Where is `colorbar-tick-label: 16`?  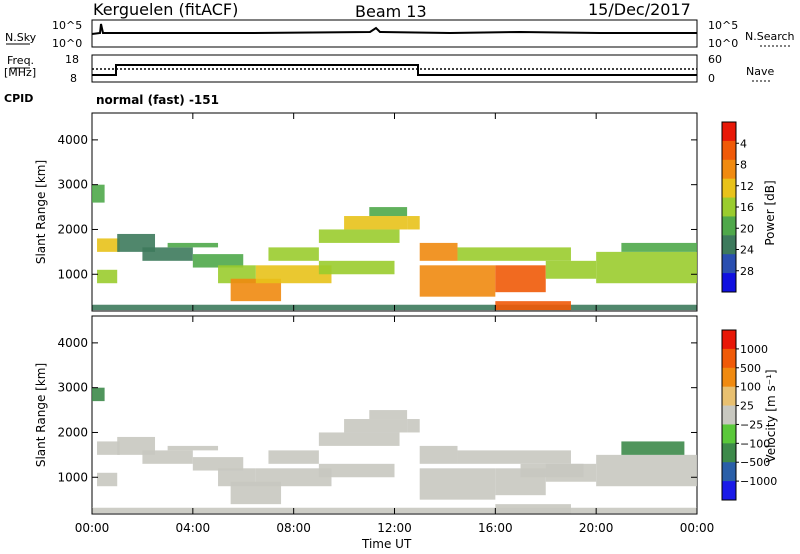
colorbar-tick-label: 16 is located at coordinates (747, 207).